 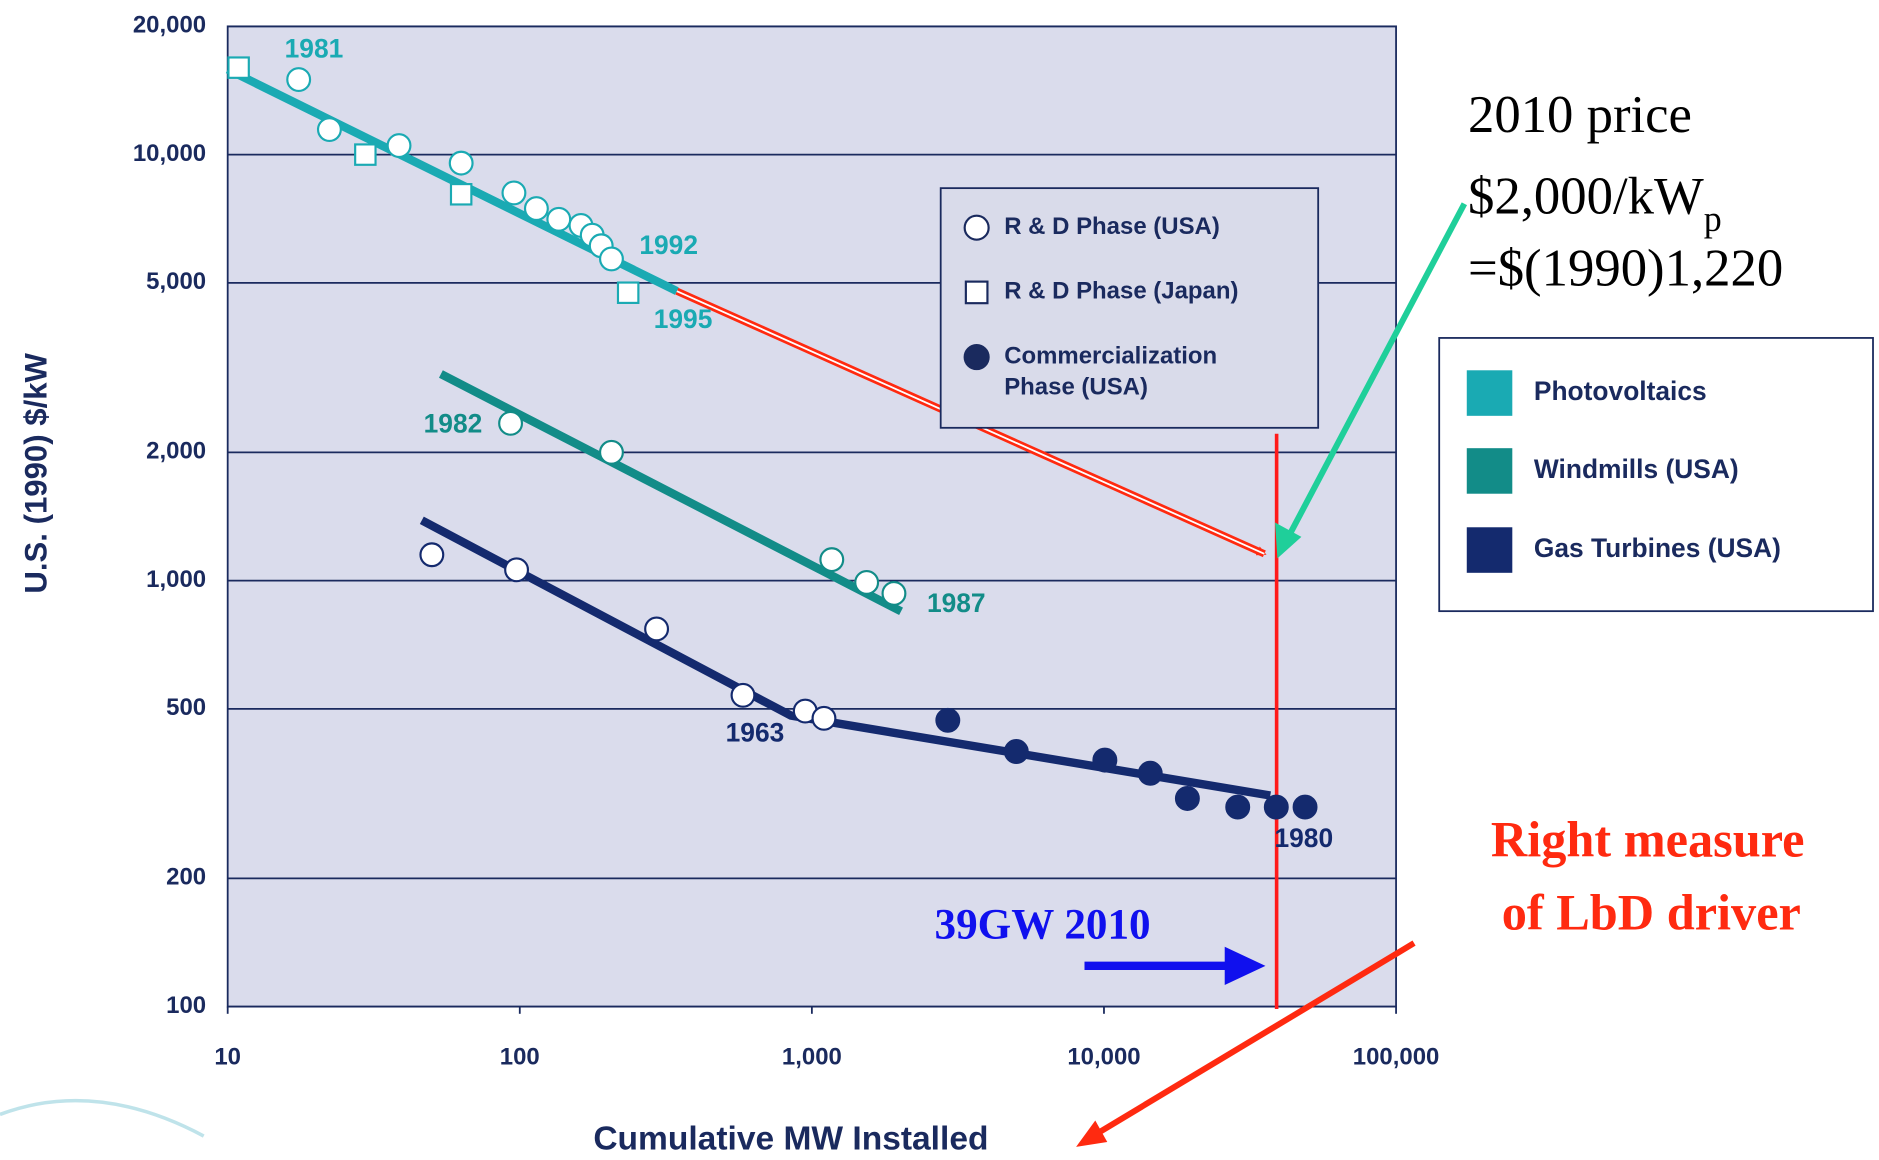 I want to click on x-tick-label: 10, so click(x=227, y=1056).